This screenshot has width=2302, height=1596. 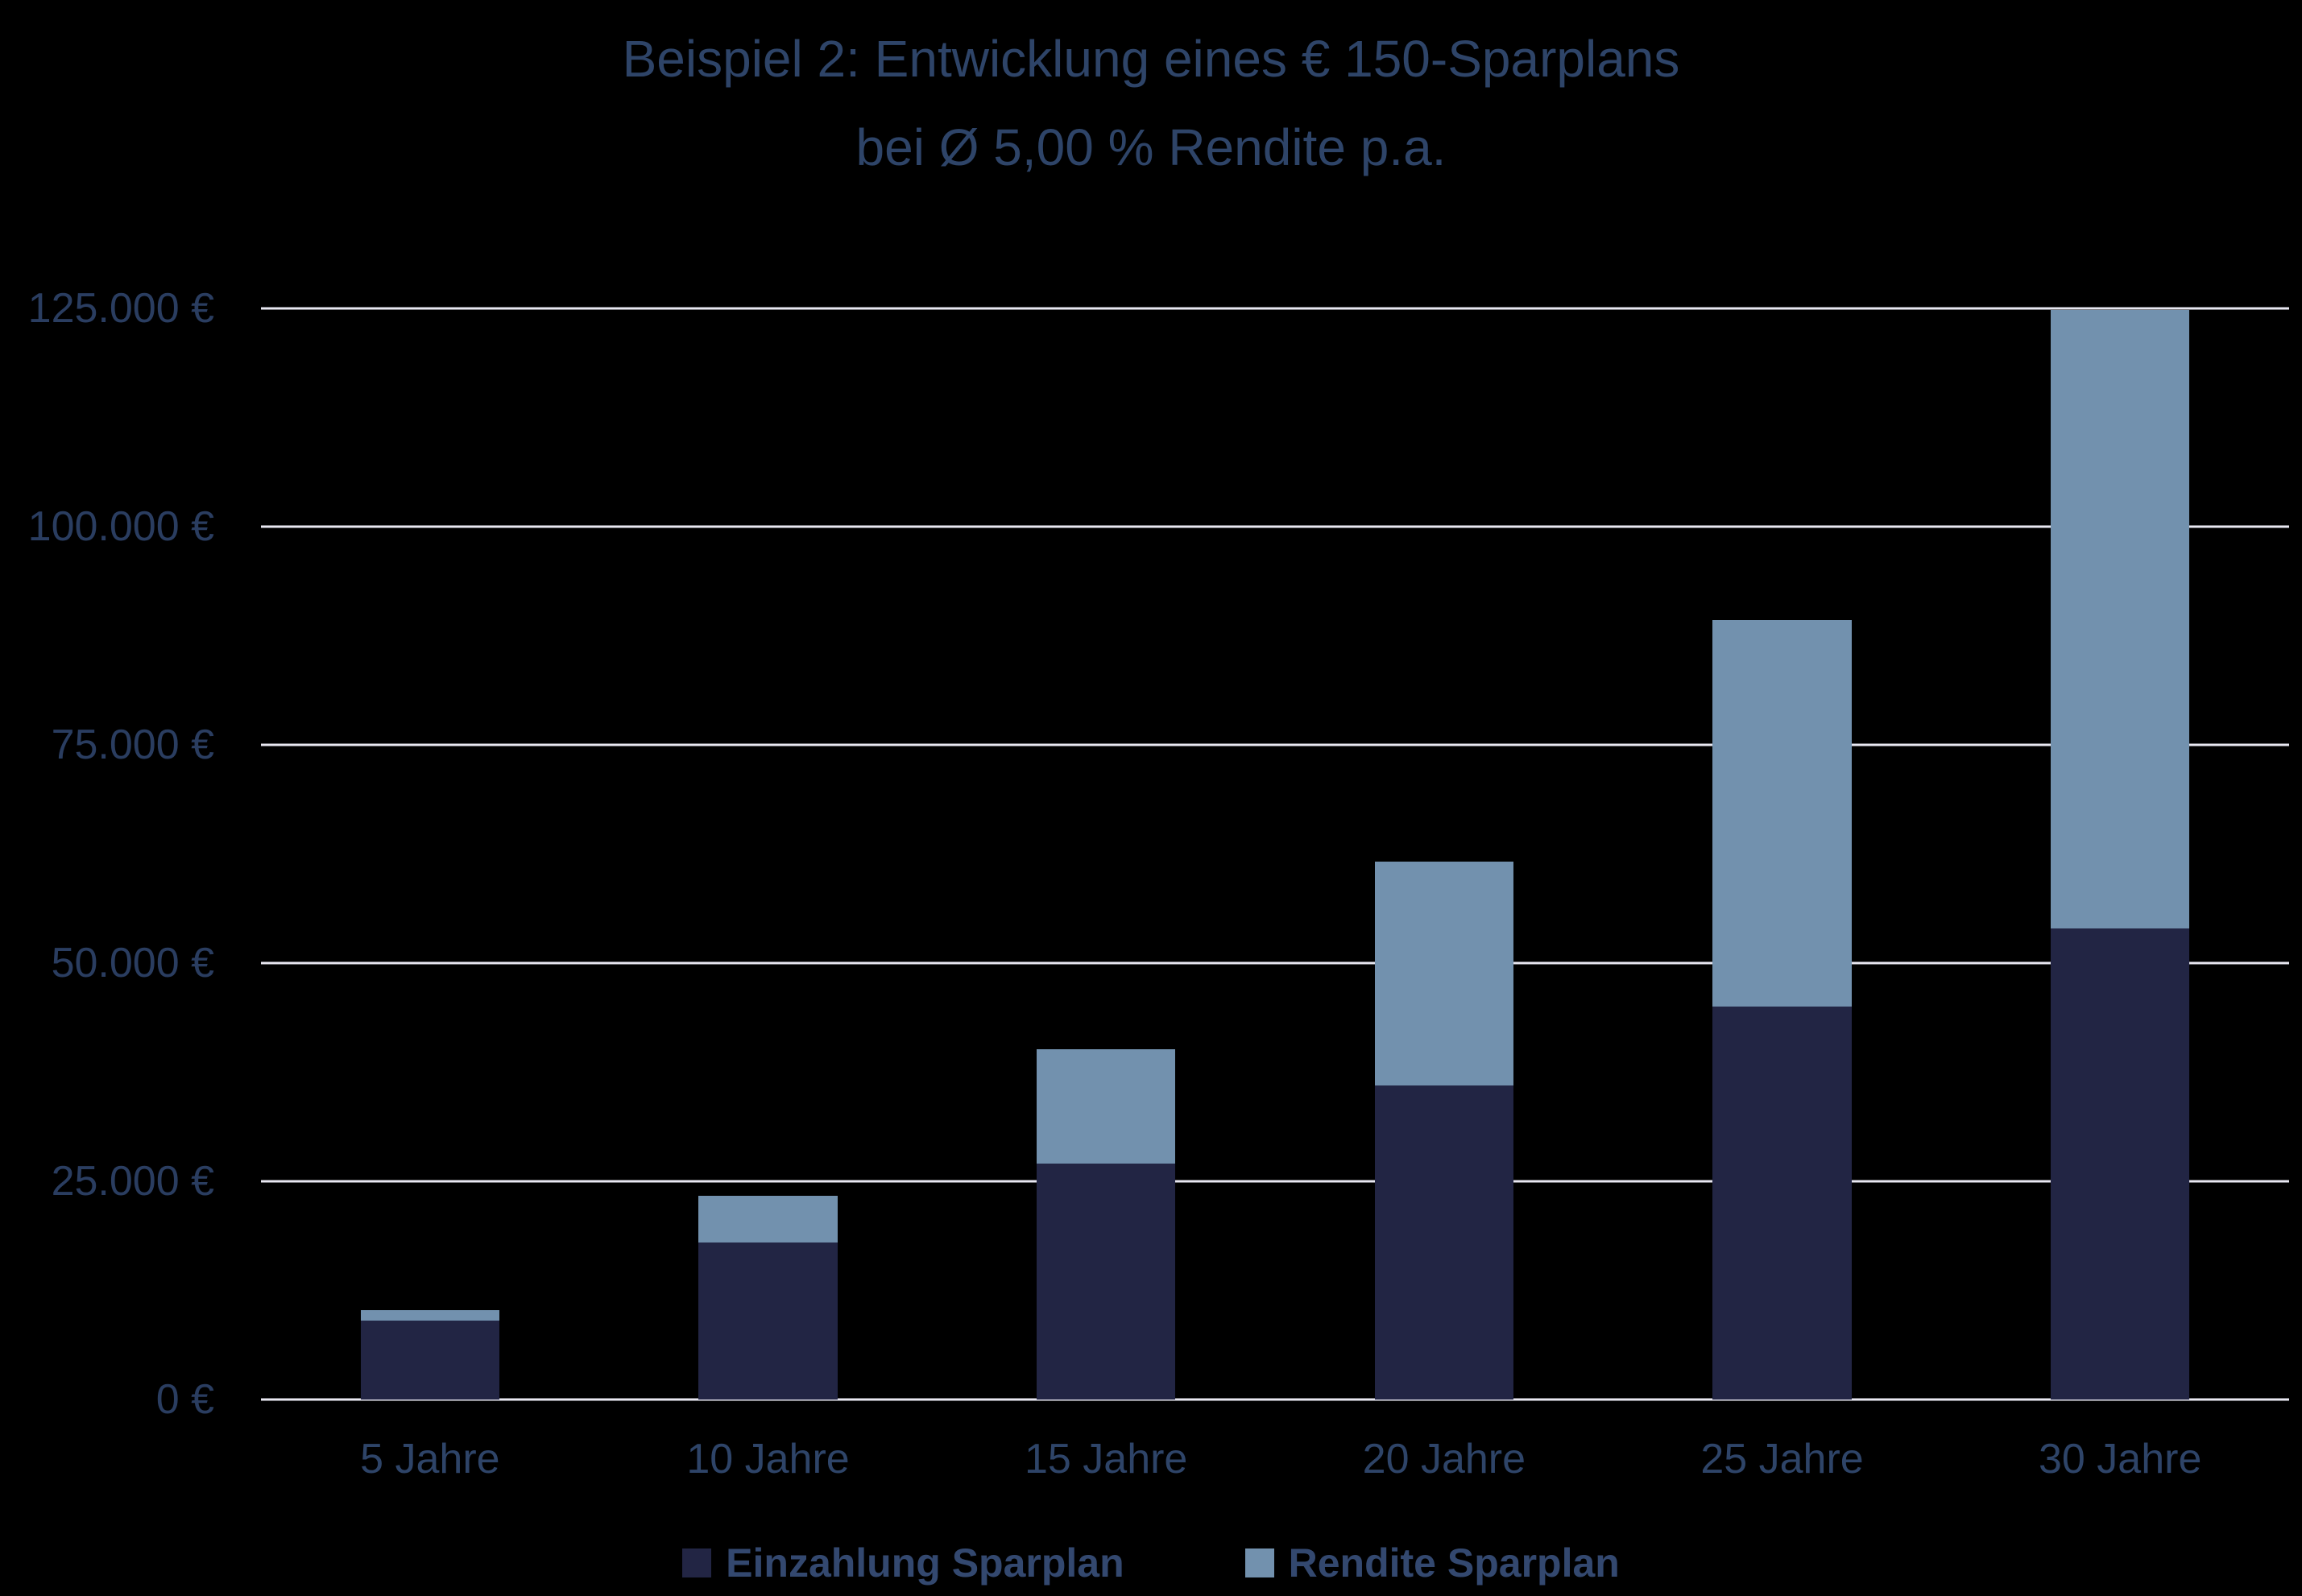 I want to click on legend-item: Rendite Sparplan, so click(x=1432, y=1563).